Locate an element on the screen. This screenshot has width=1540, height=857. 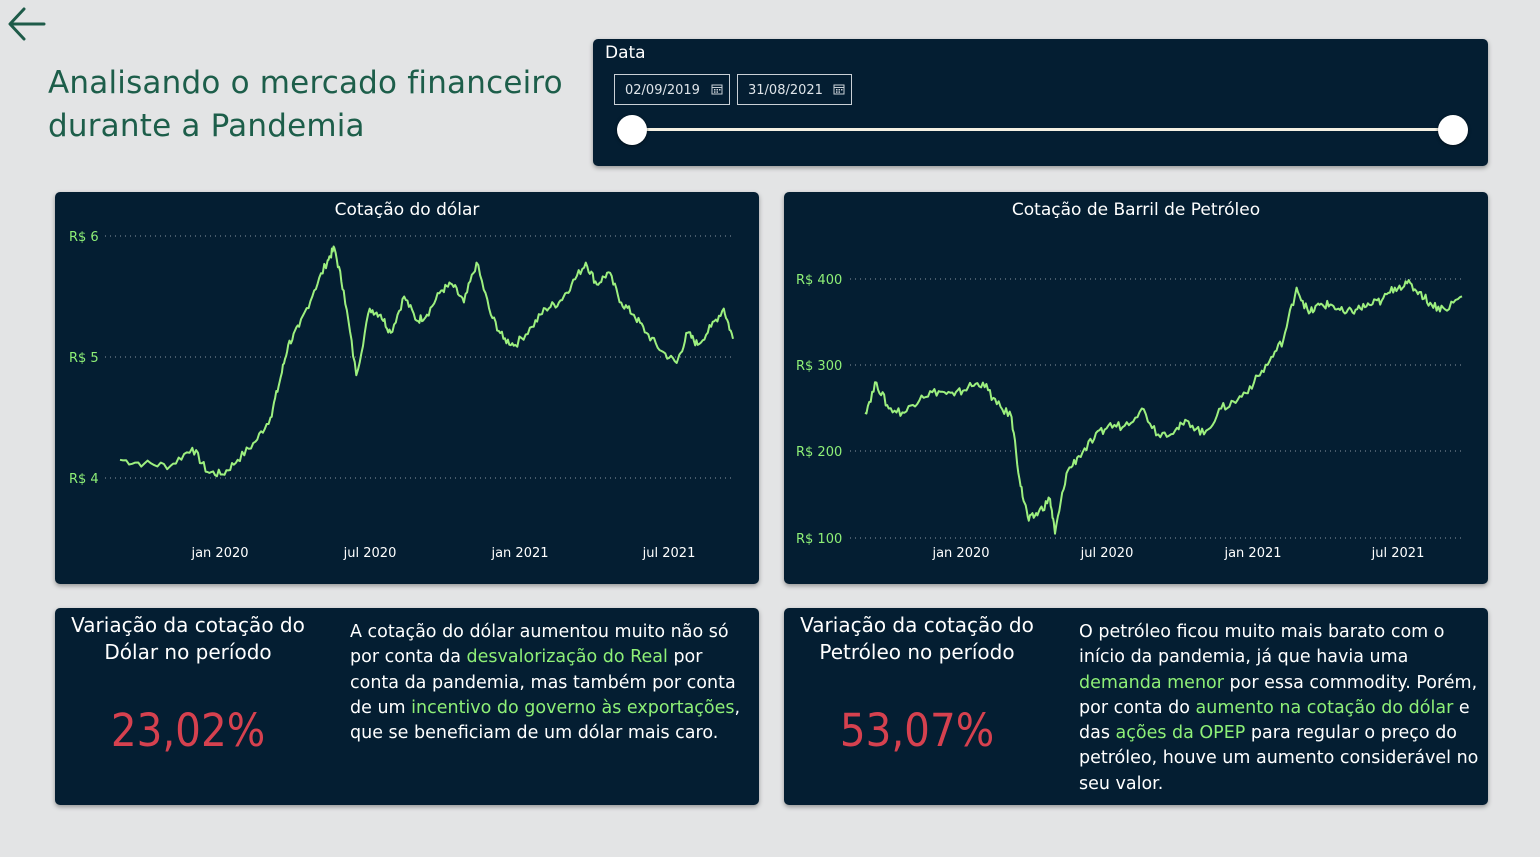
highlight-text: aumento na cotação do dólar is located at coordinates (1324, 707).